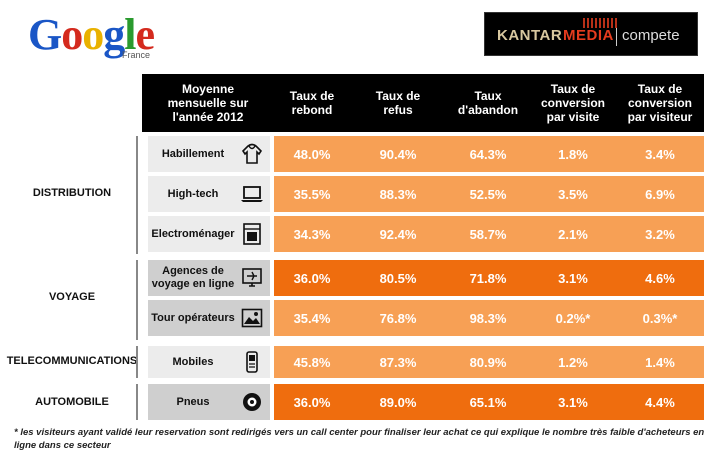 This screenshot has height=465, width=726. I want to click on google-logo-letter: g, so click(114, 34).